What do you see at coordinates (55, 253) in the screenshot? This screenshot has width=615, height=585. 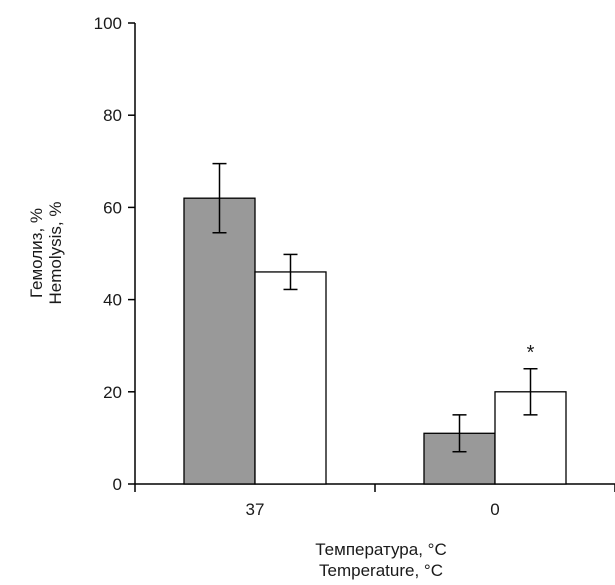 I see `y-axis-title-line-2: Hemolysis, %` at bounding box center [55, 253].